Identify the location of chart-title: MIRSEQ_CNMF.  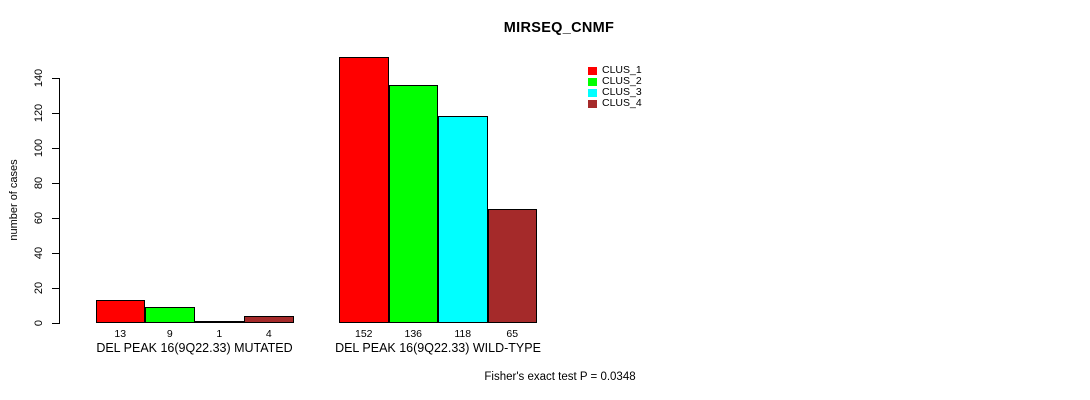
(559, 28).